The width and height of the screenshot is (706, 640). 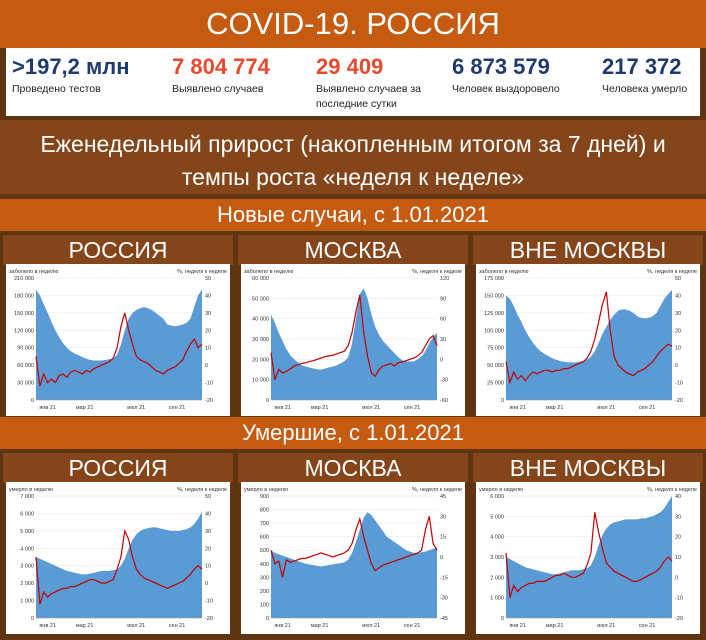 I want to click on tick-label-left: 30 000, so click(x=25, y=384).